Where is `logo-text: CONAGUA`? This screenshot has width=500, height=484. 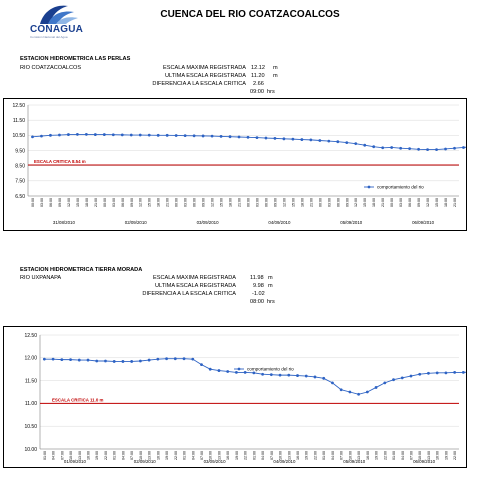
logo-text: CONAGUA is located at coordinates (57, 29).